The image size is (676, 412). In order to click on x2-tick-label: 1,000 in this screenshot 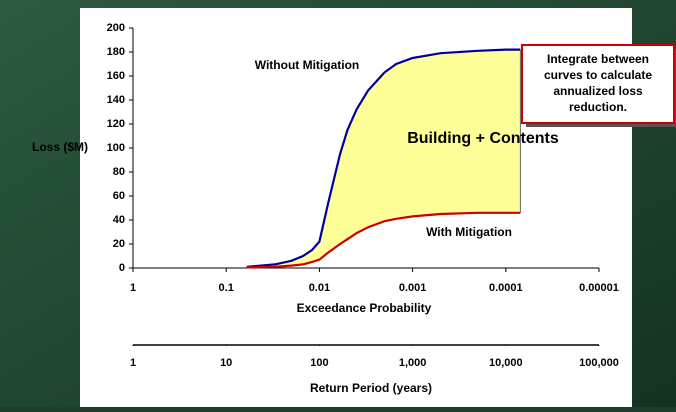, I will do `click(413, 363)`.